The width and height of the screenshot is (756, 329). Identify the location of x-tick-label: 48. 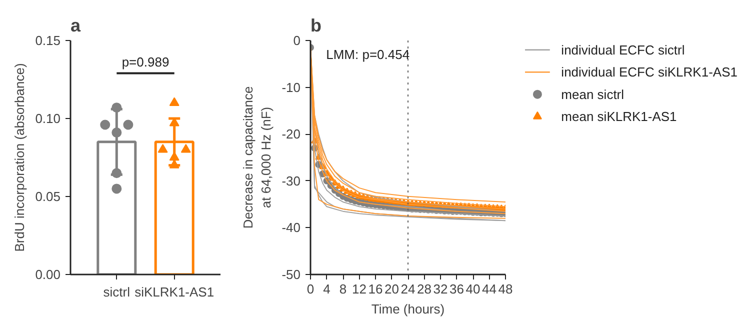
(505, 289).